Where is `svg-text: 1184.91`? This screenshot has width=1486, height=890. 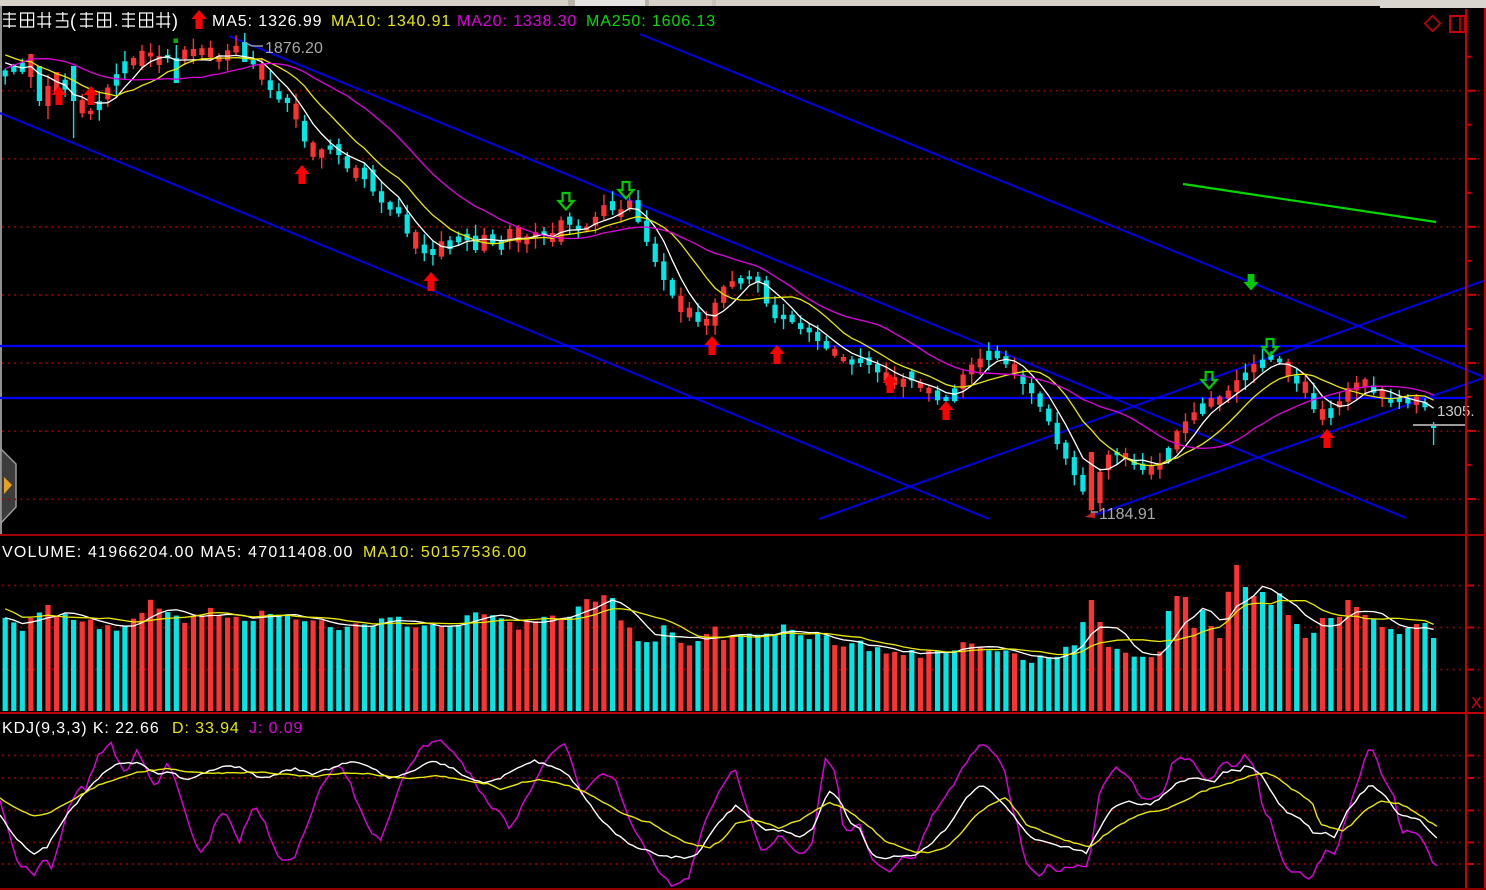 svg-text: 1184.91 is located at coordinates (1127, 514).